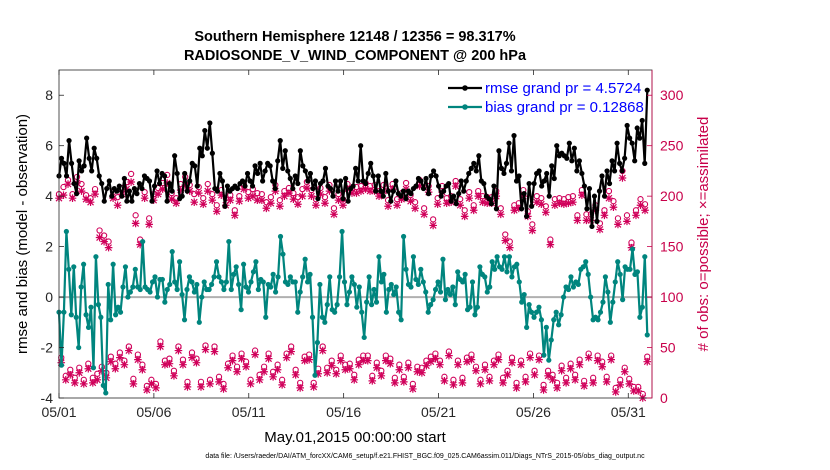  Describe the element at coordinates (135, 215) in the screenshot. I see `obs-possible-point` at that location.